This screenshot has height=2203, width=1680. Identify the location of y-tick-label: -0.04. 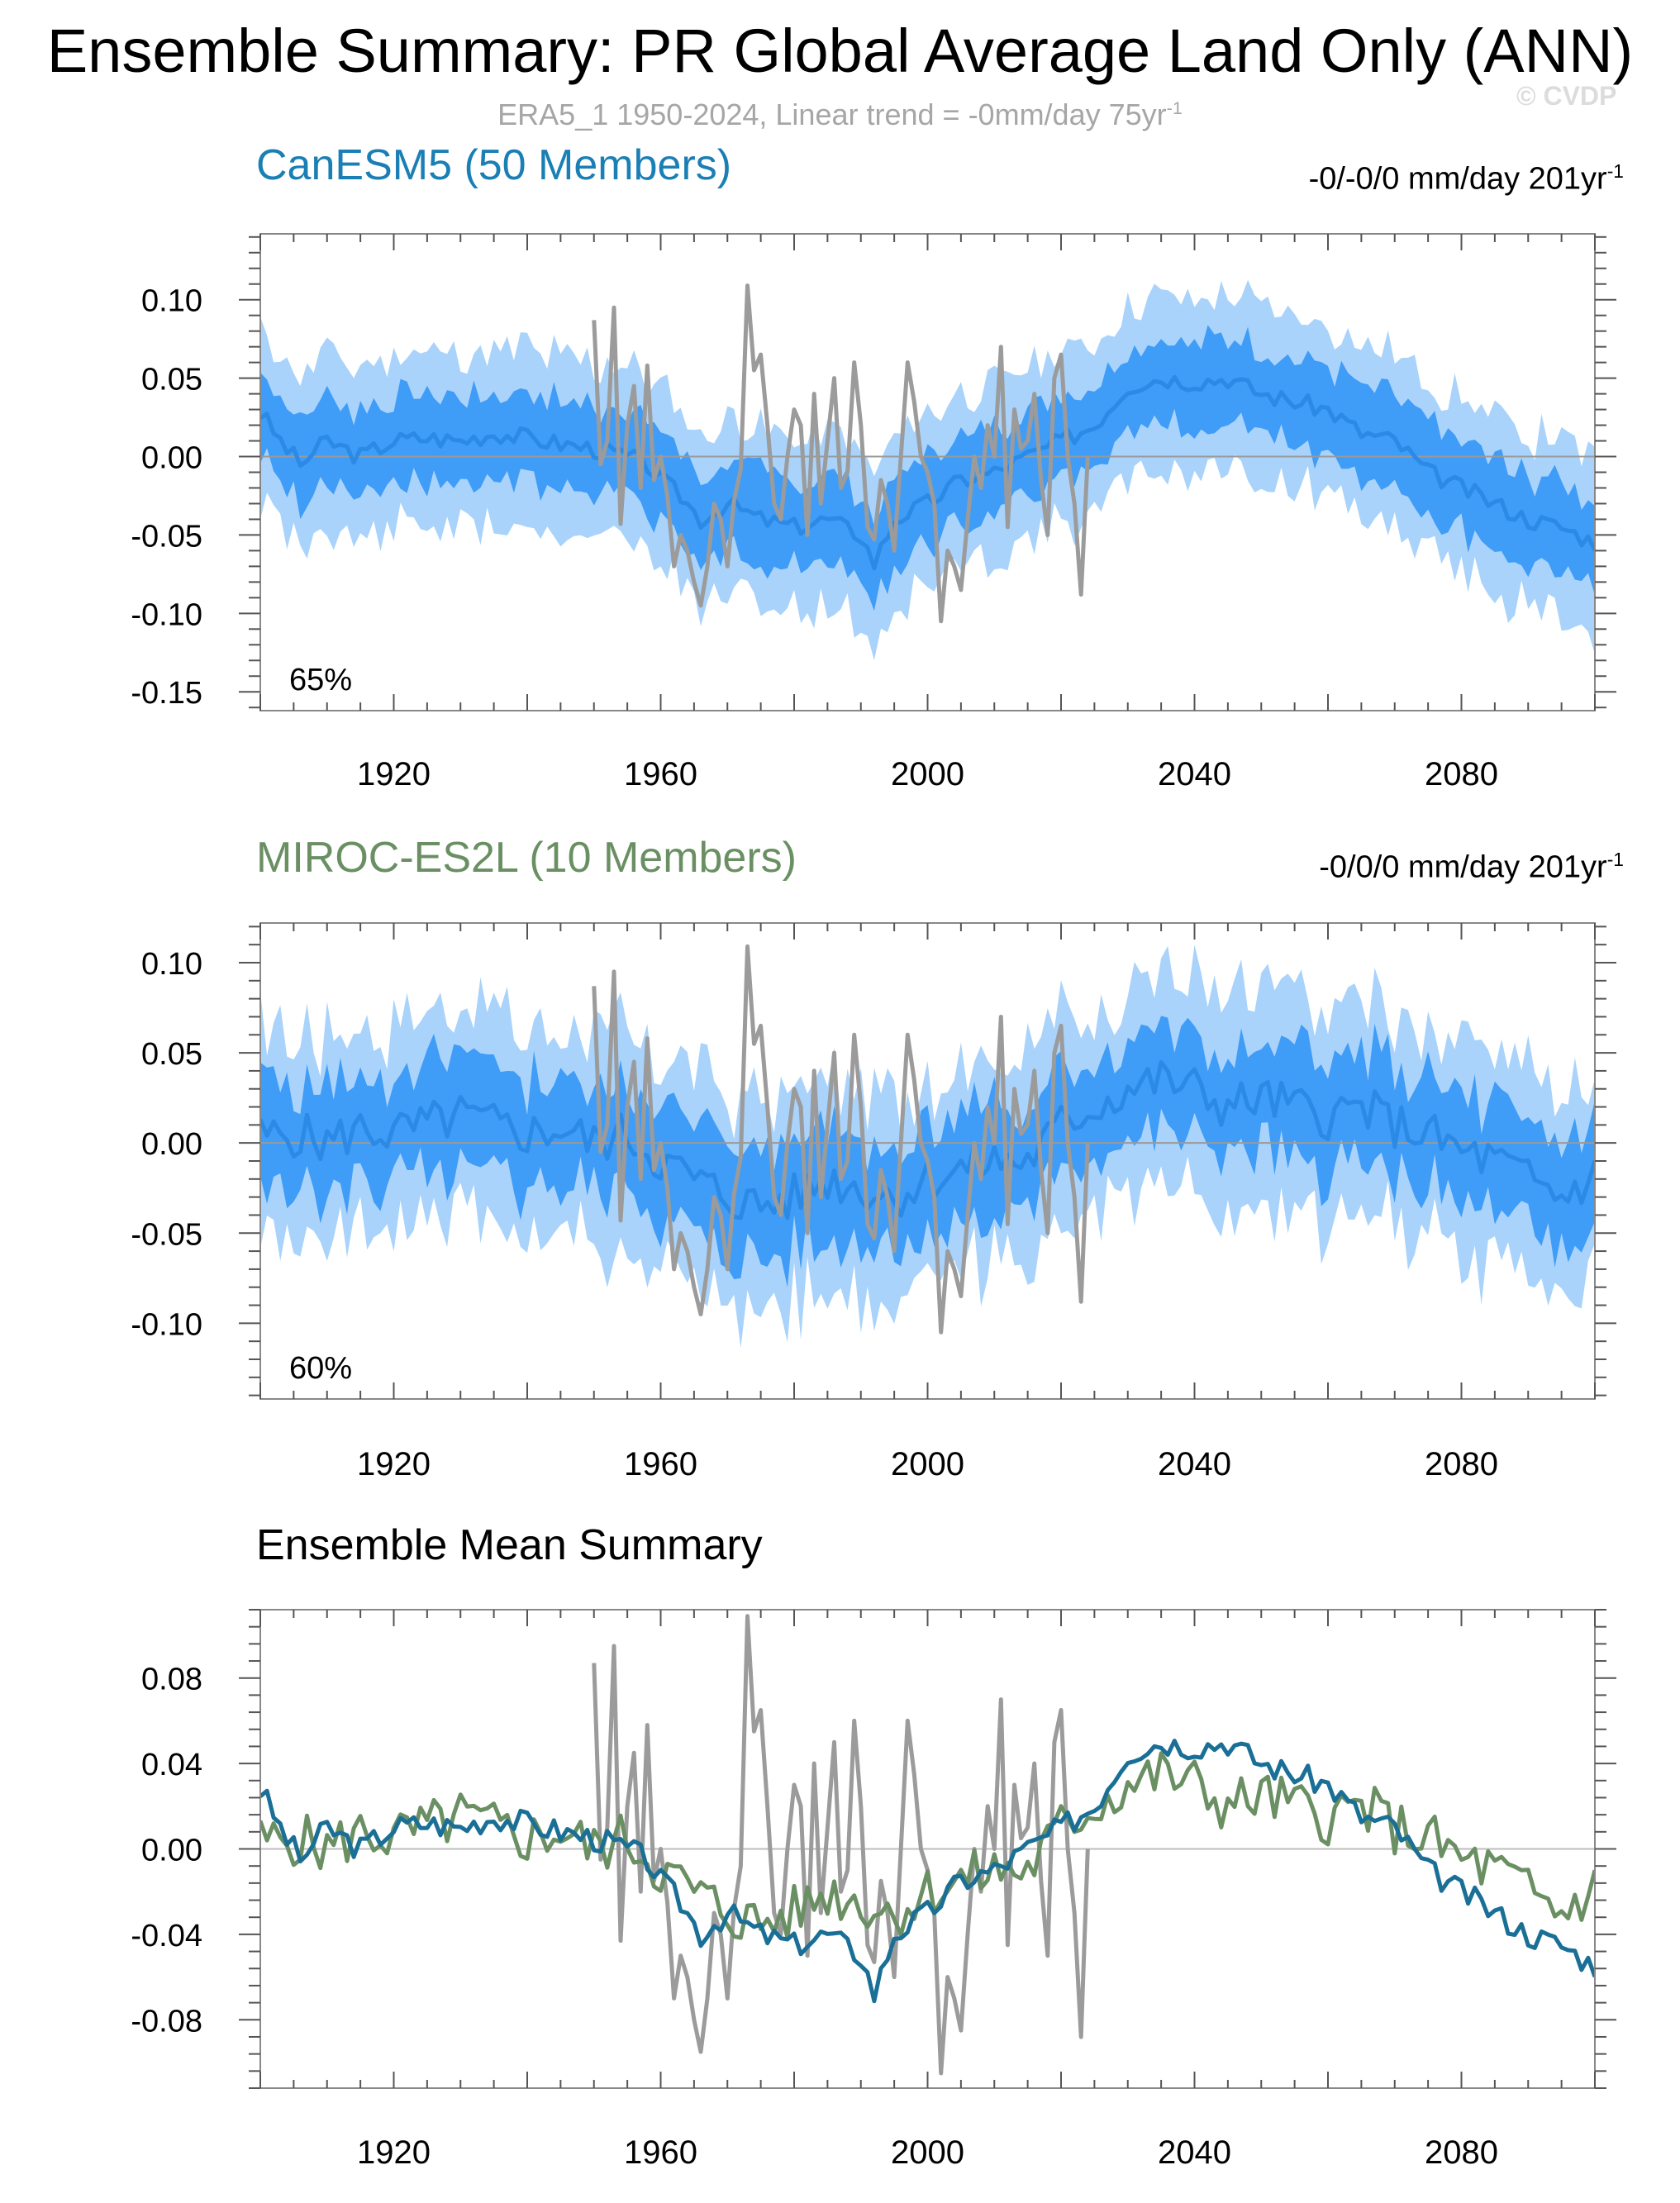
(166, 1936).